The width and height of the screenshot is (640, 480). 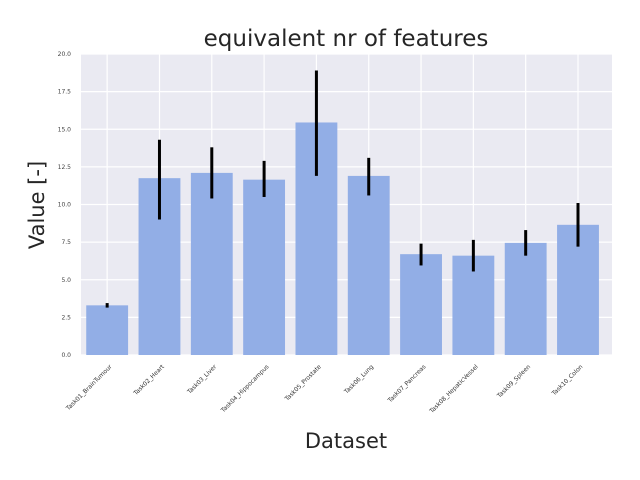 I want to click on y-tick-label: 12.5, so click(x=65, y=167).